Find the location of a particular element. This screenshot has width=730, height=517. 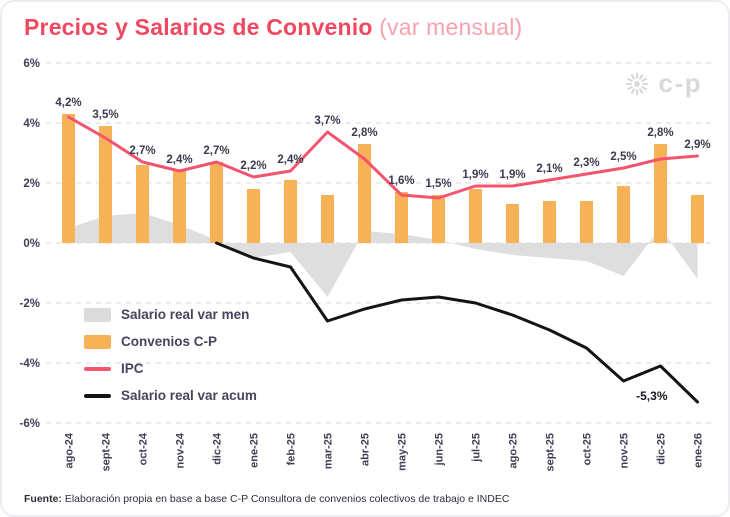

y-axis-labels: 6% 4% 2% 0% -2% -4% -6% is located at coordinates (30, 244).